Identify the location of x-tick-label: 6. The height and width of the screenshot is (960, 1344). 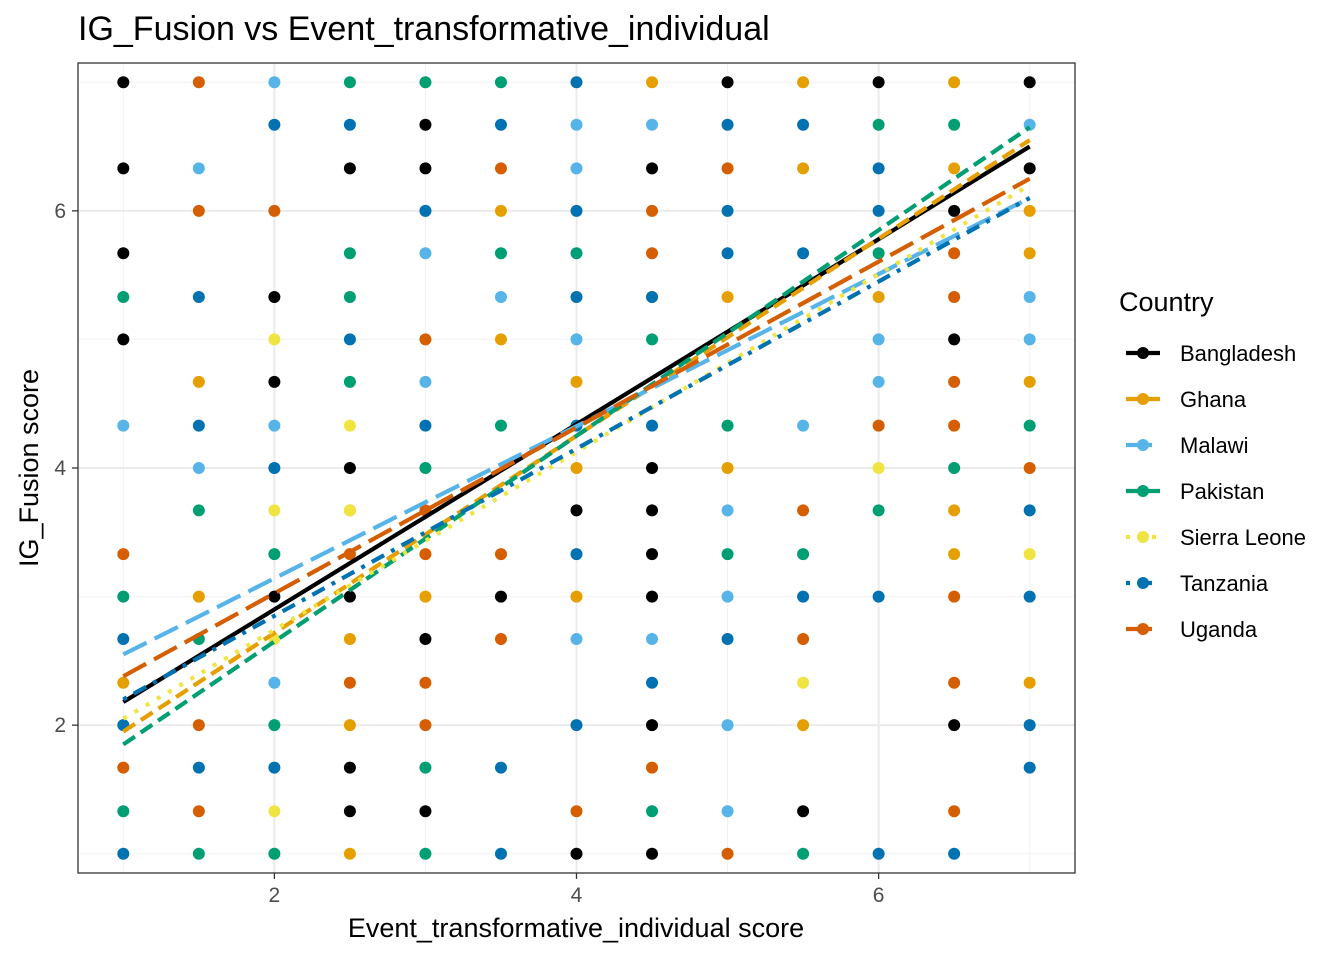
(879, 895).